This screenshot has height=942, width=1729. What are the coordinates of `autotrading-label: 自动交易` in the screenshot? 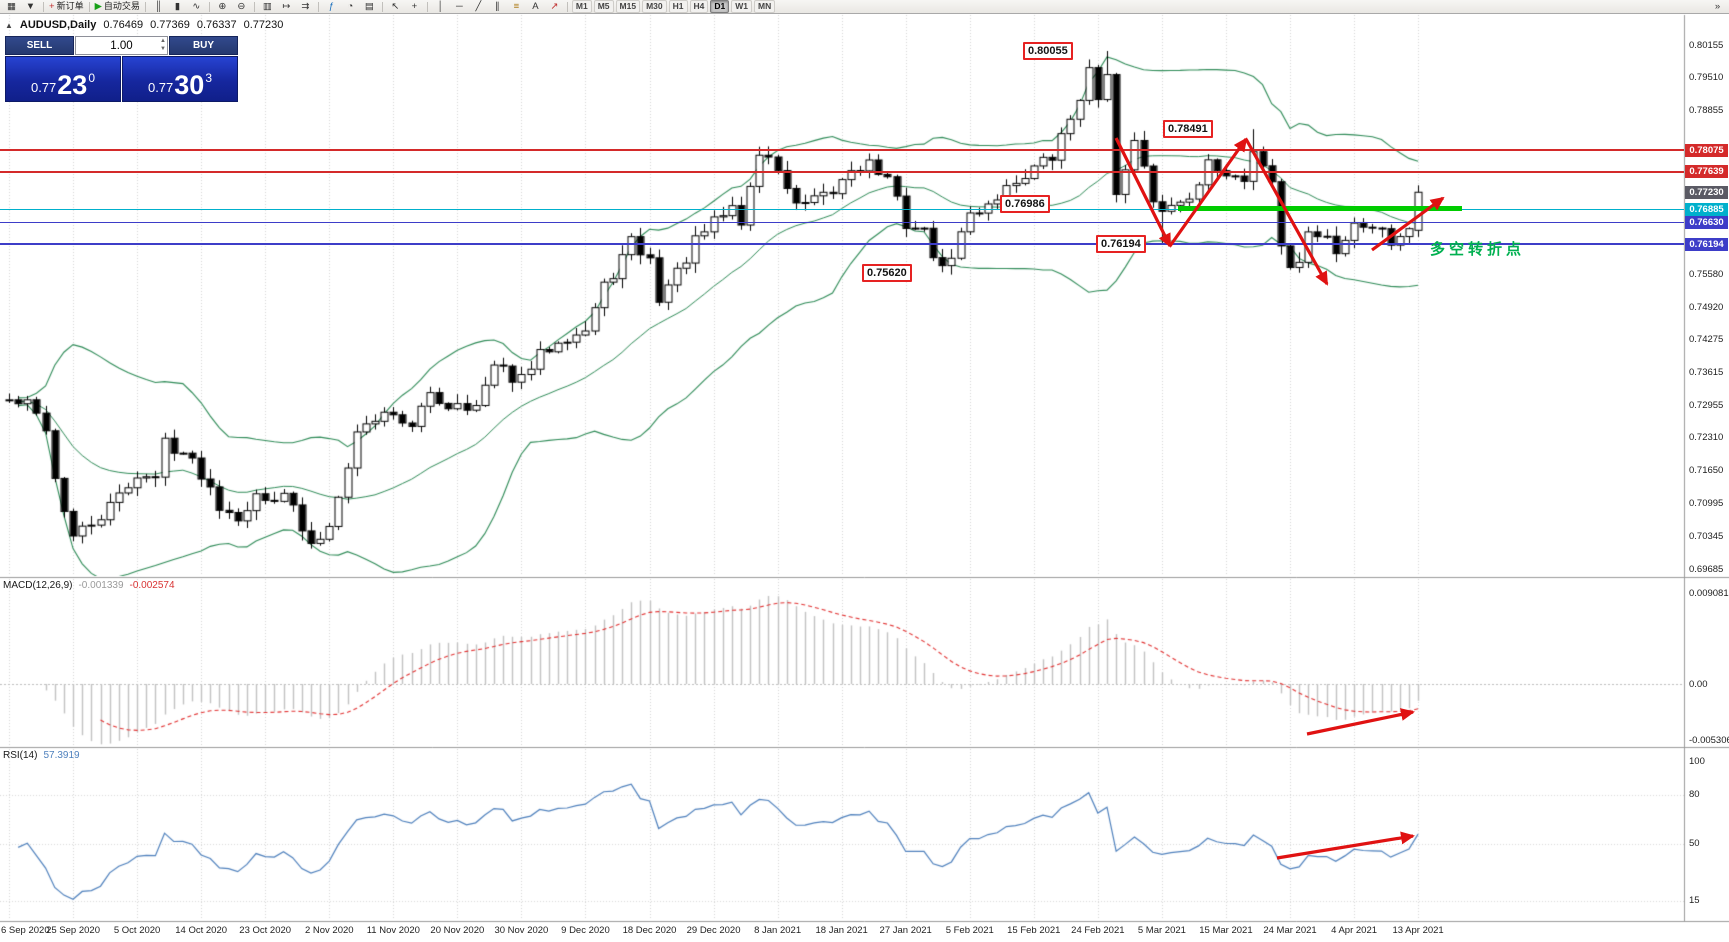 It's located at (121, 6).